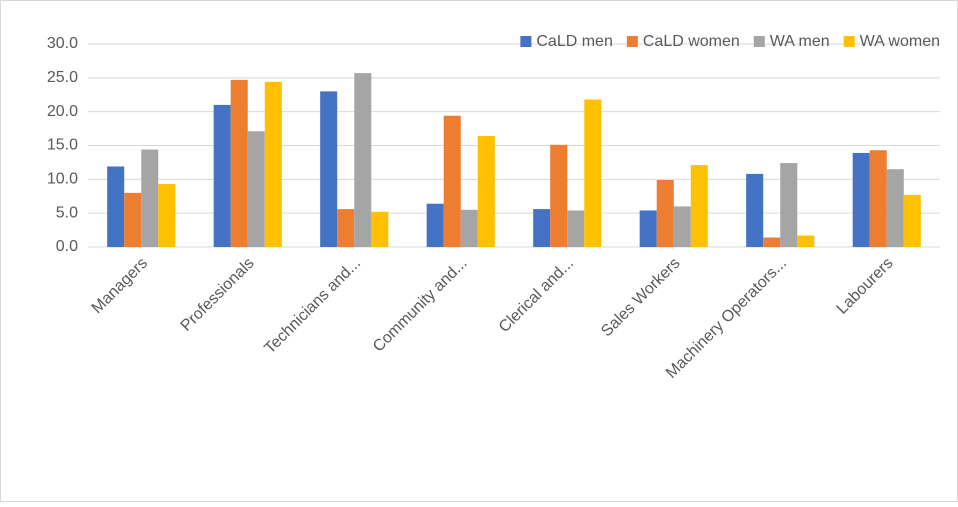  I want to click on legend-label: WA women, so click(900, 41).